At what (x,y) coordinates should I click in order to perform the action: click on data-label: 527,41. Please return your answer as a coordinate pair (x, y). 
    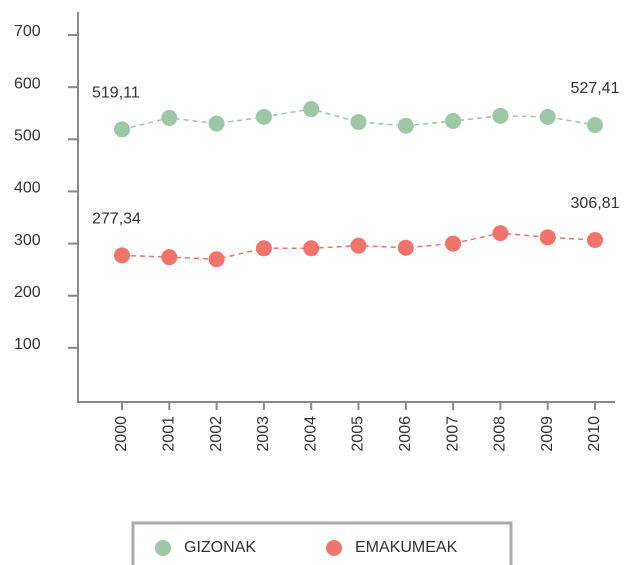
    Looking at the image, I should click on (595, 88).